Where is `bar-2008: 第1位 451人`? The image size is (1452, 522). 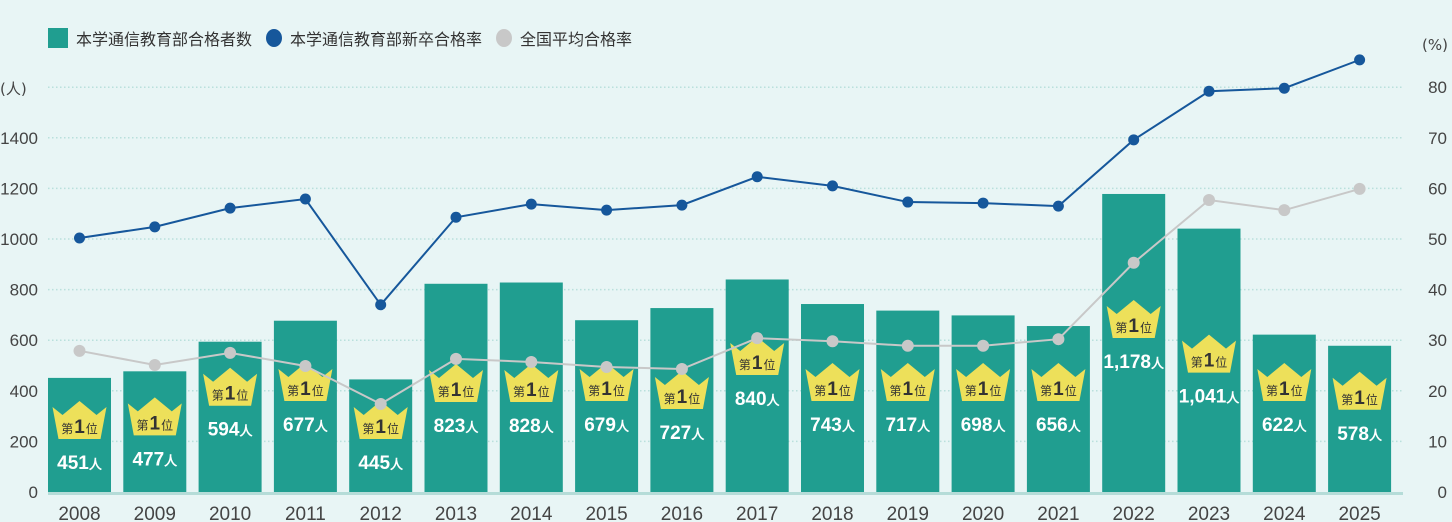
bar-2008: 第1位 451人 is located at coordinates (79, 434).